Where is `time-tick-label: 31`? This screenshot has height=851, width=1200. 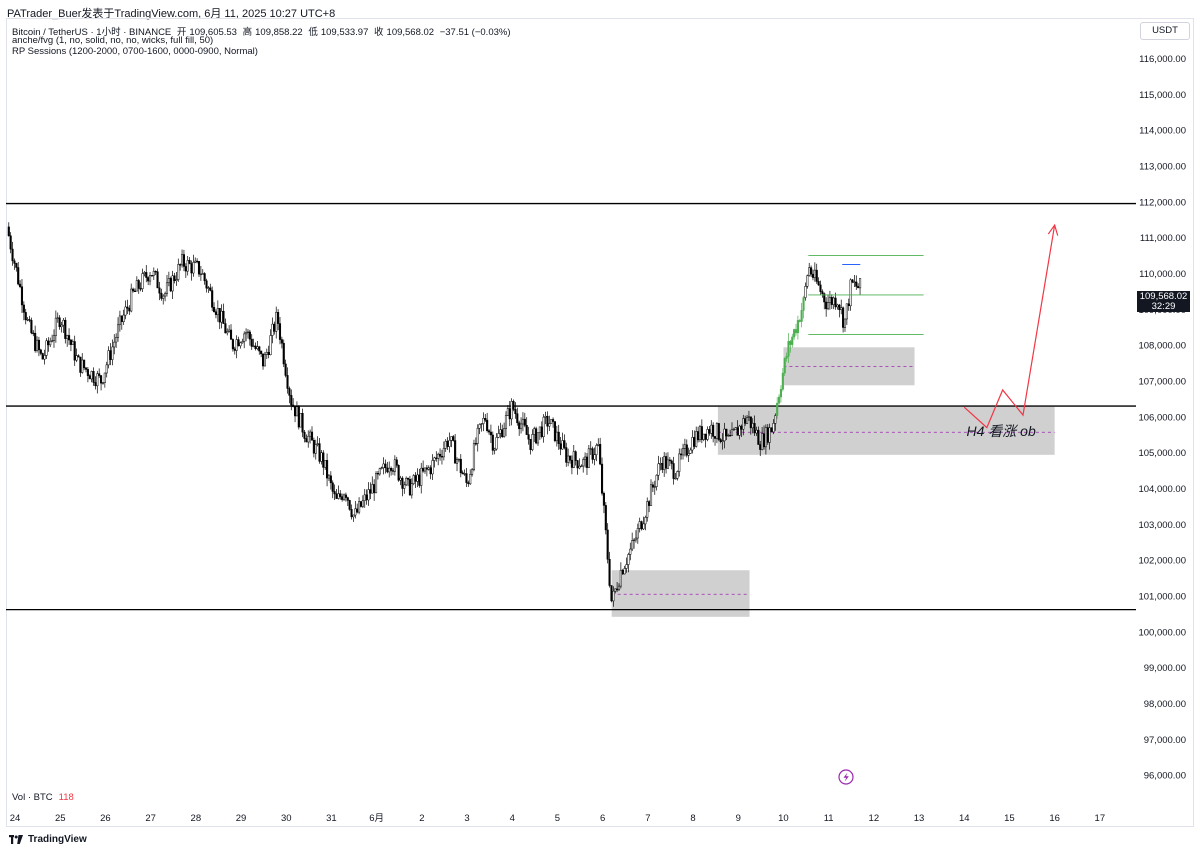
time-tick-label: 31 is located at coordinates (331, 818).